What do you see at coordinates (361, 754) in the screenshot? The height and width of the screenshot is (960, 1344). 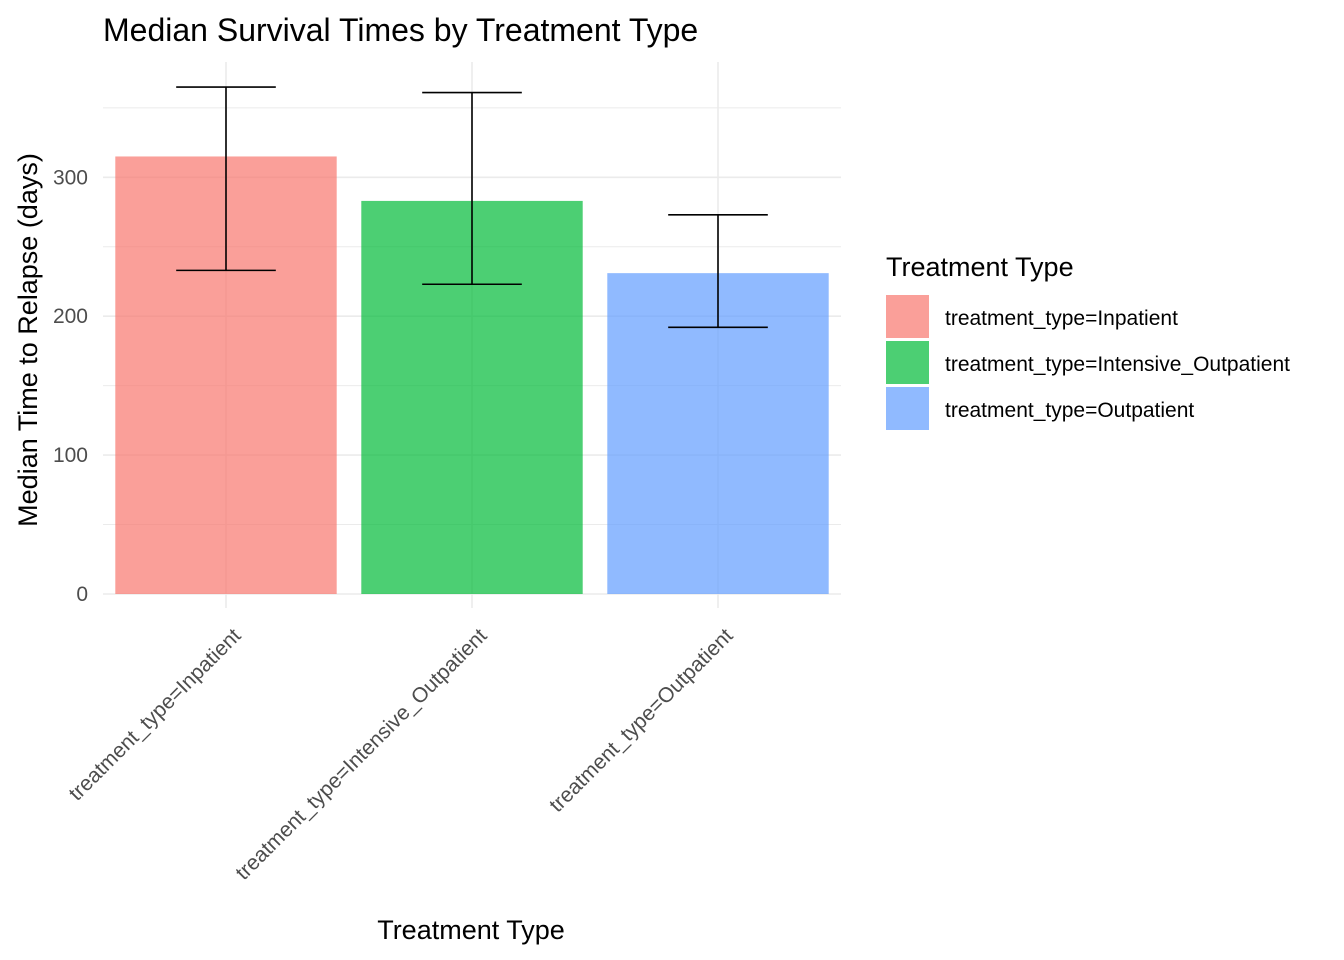 I see `x-tick-label: treatment_type=Intensive_Outpatient` at bounding box center [361, 754].